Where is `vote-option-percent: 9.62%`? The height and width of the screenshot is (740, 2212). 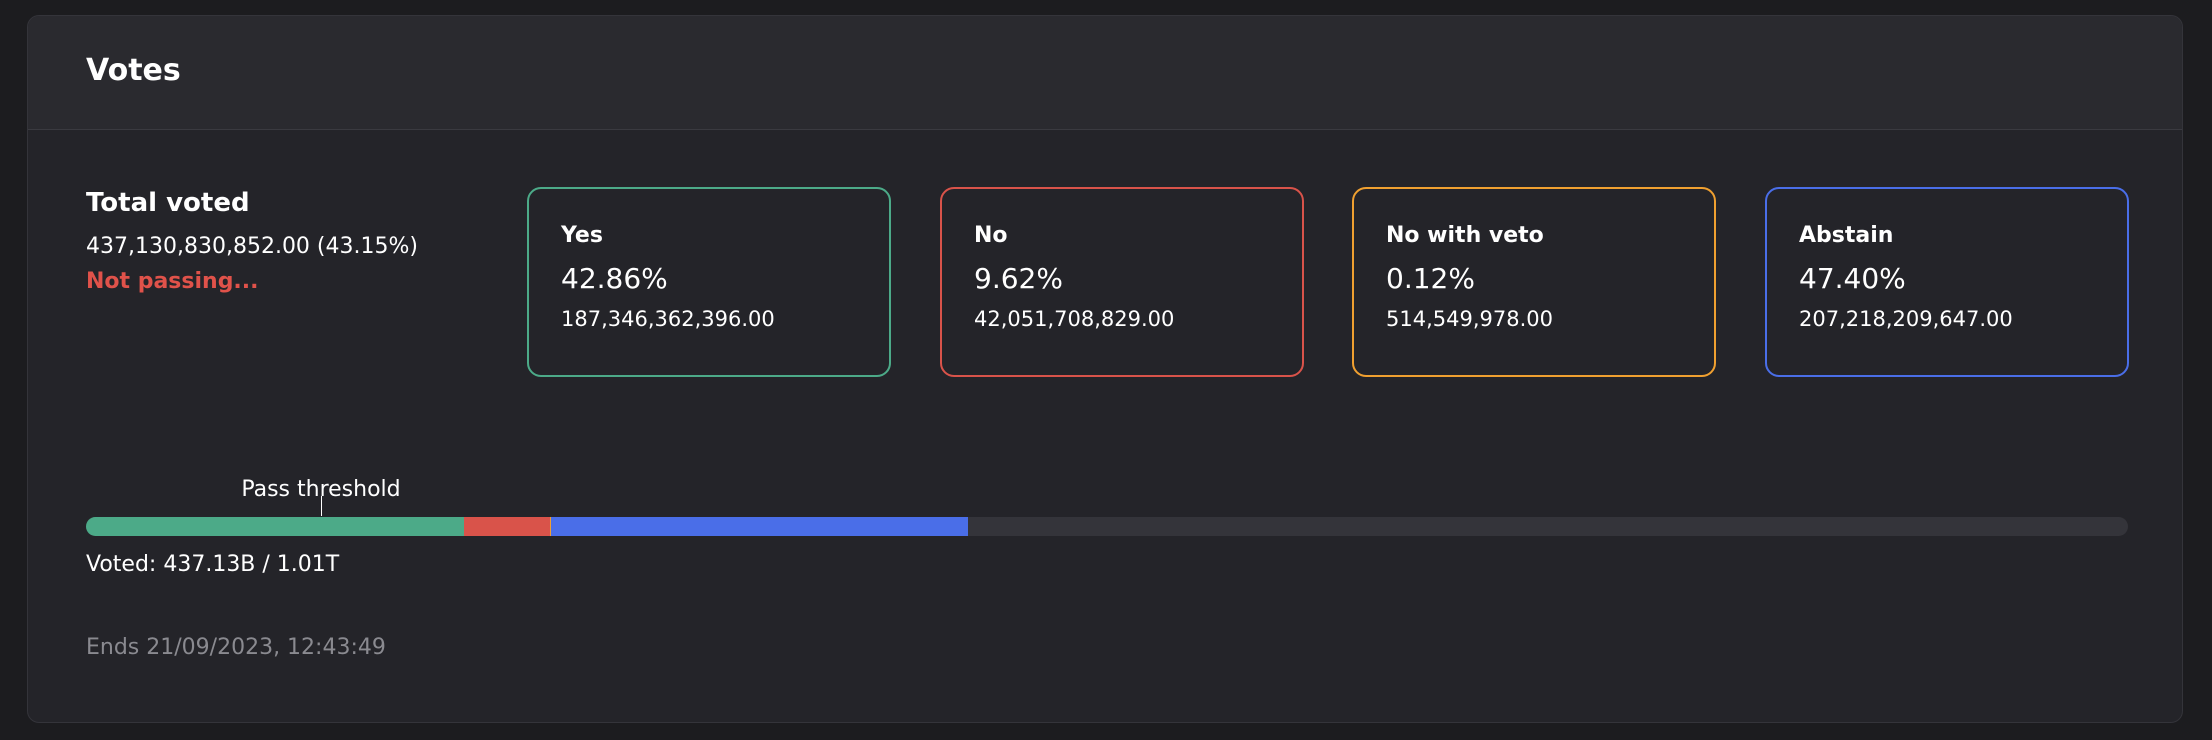
vote-option-percent: 9.62% is located at coordinates (1018, 278).